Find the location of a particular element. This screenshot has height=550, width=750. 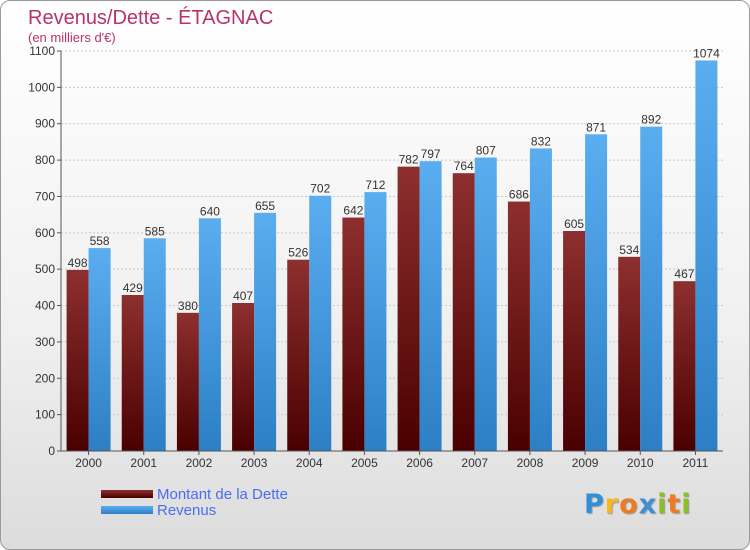

data-label-debt: 686 is located at coordinates (519, 195).